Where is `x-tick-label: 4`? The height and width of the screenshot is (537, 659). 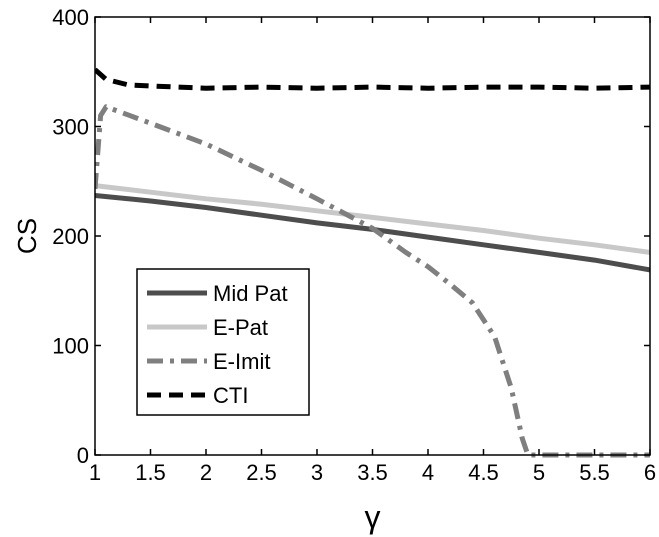 x-tick-label: 4 is located at coordinates (428, 472).